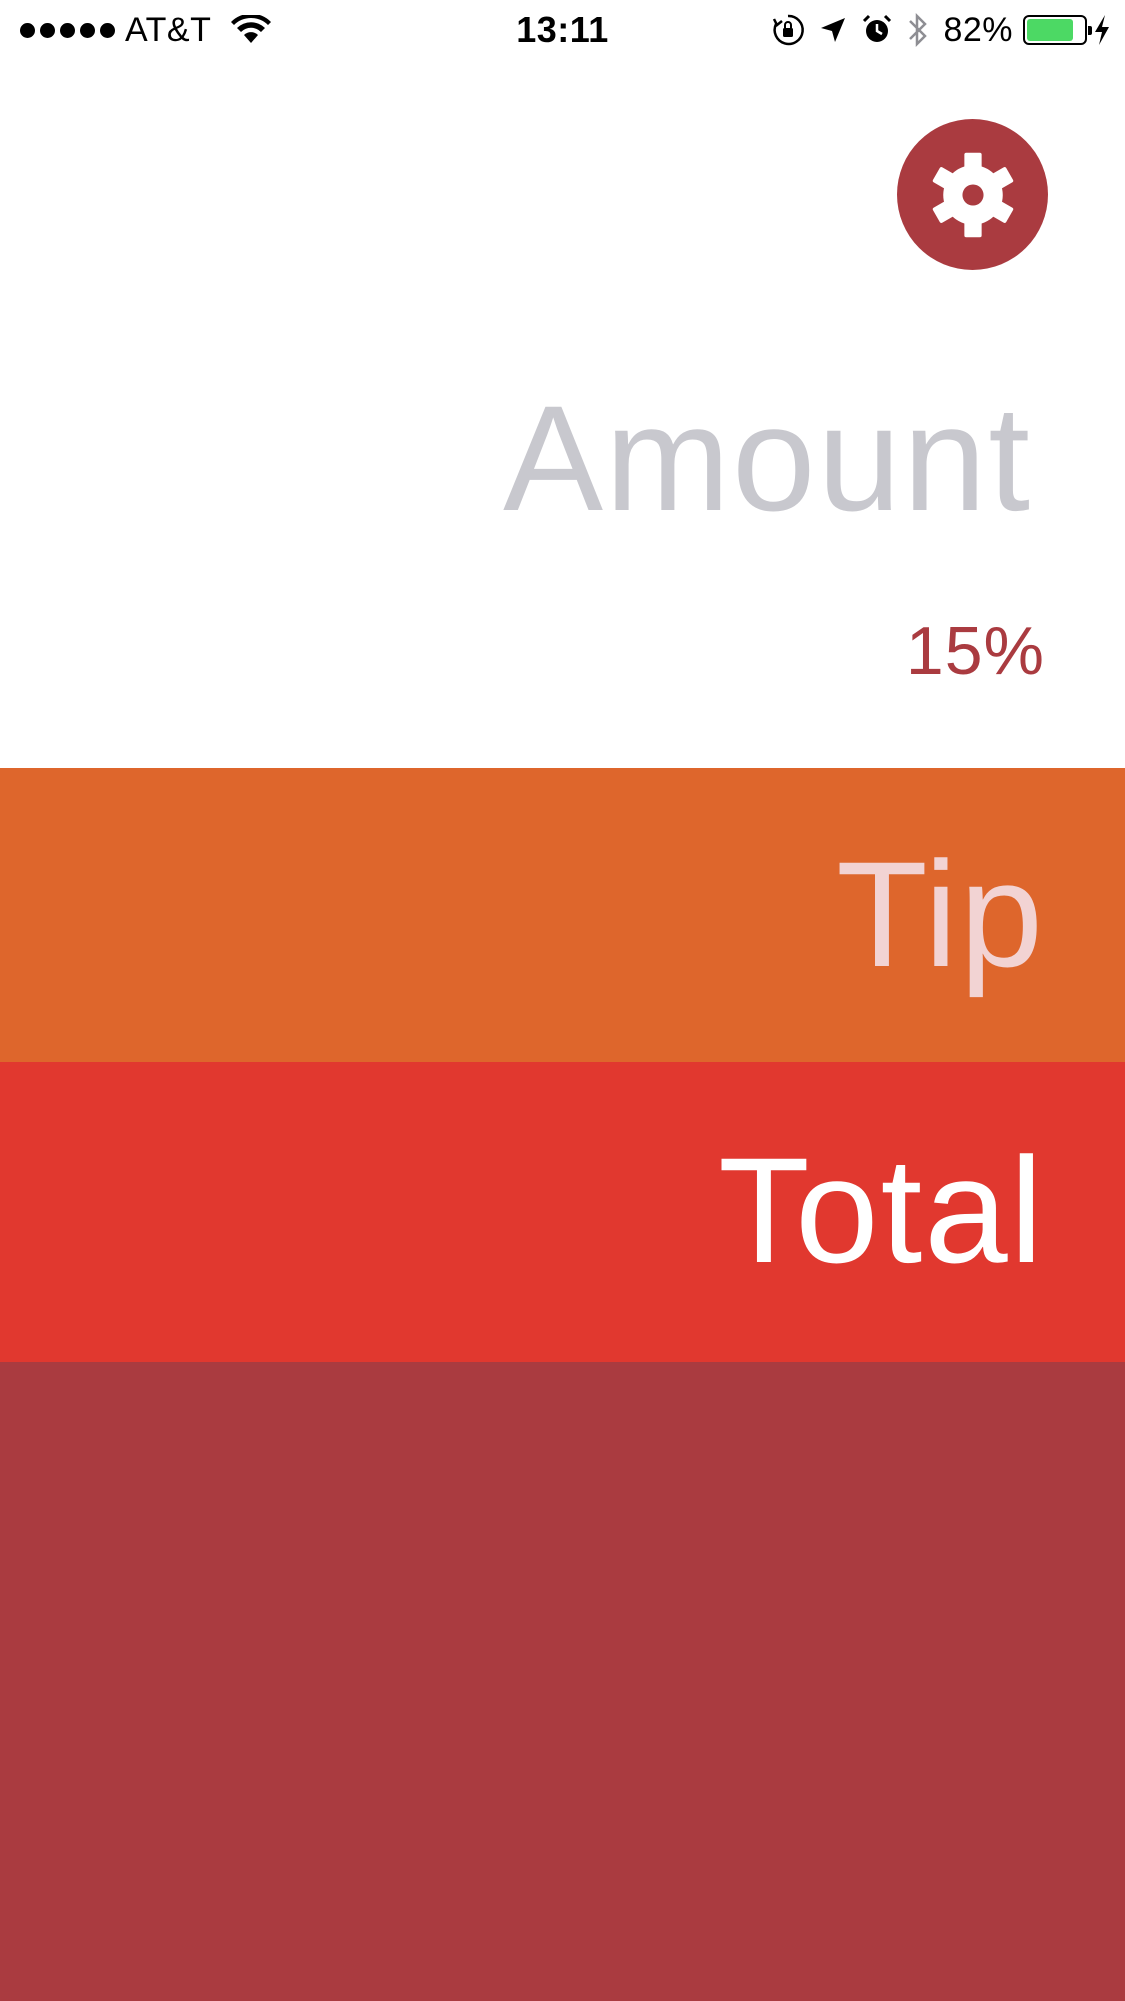  Describe the element at coordinates (1050, 30) in the screenshot. I see `battery-level-fill` at that location.